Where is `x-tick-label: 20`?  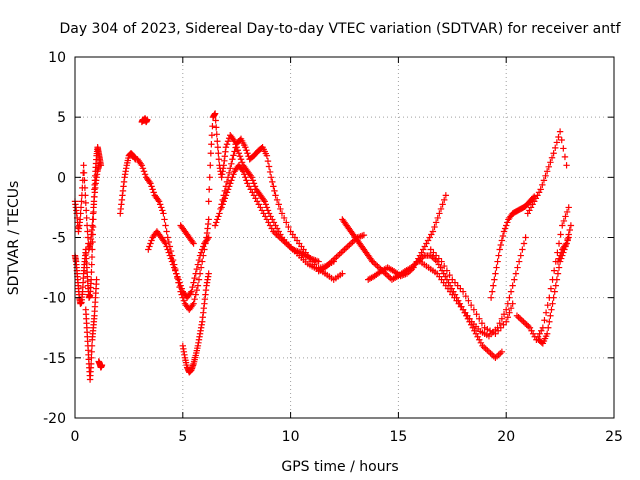 x-tick-label: 20 is located at coordinates (506, 437).